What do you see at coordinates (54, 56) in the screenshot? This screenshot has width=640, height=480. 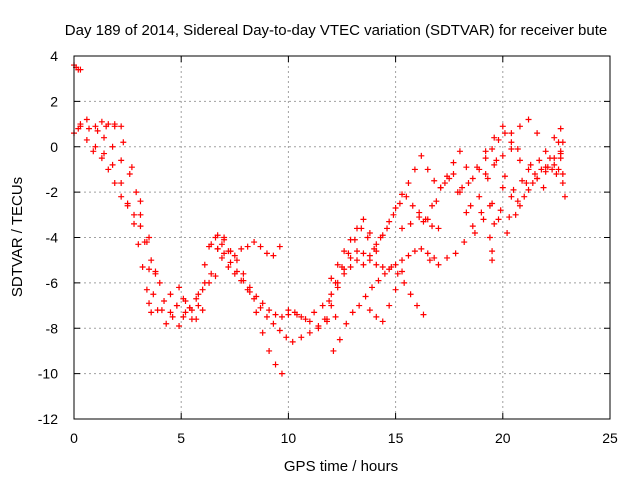 I see `y-tick-label: 4` at bounding box center [54, 56].